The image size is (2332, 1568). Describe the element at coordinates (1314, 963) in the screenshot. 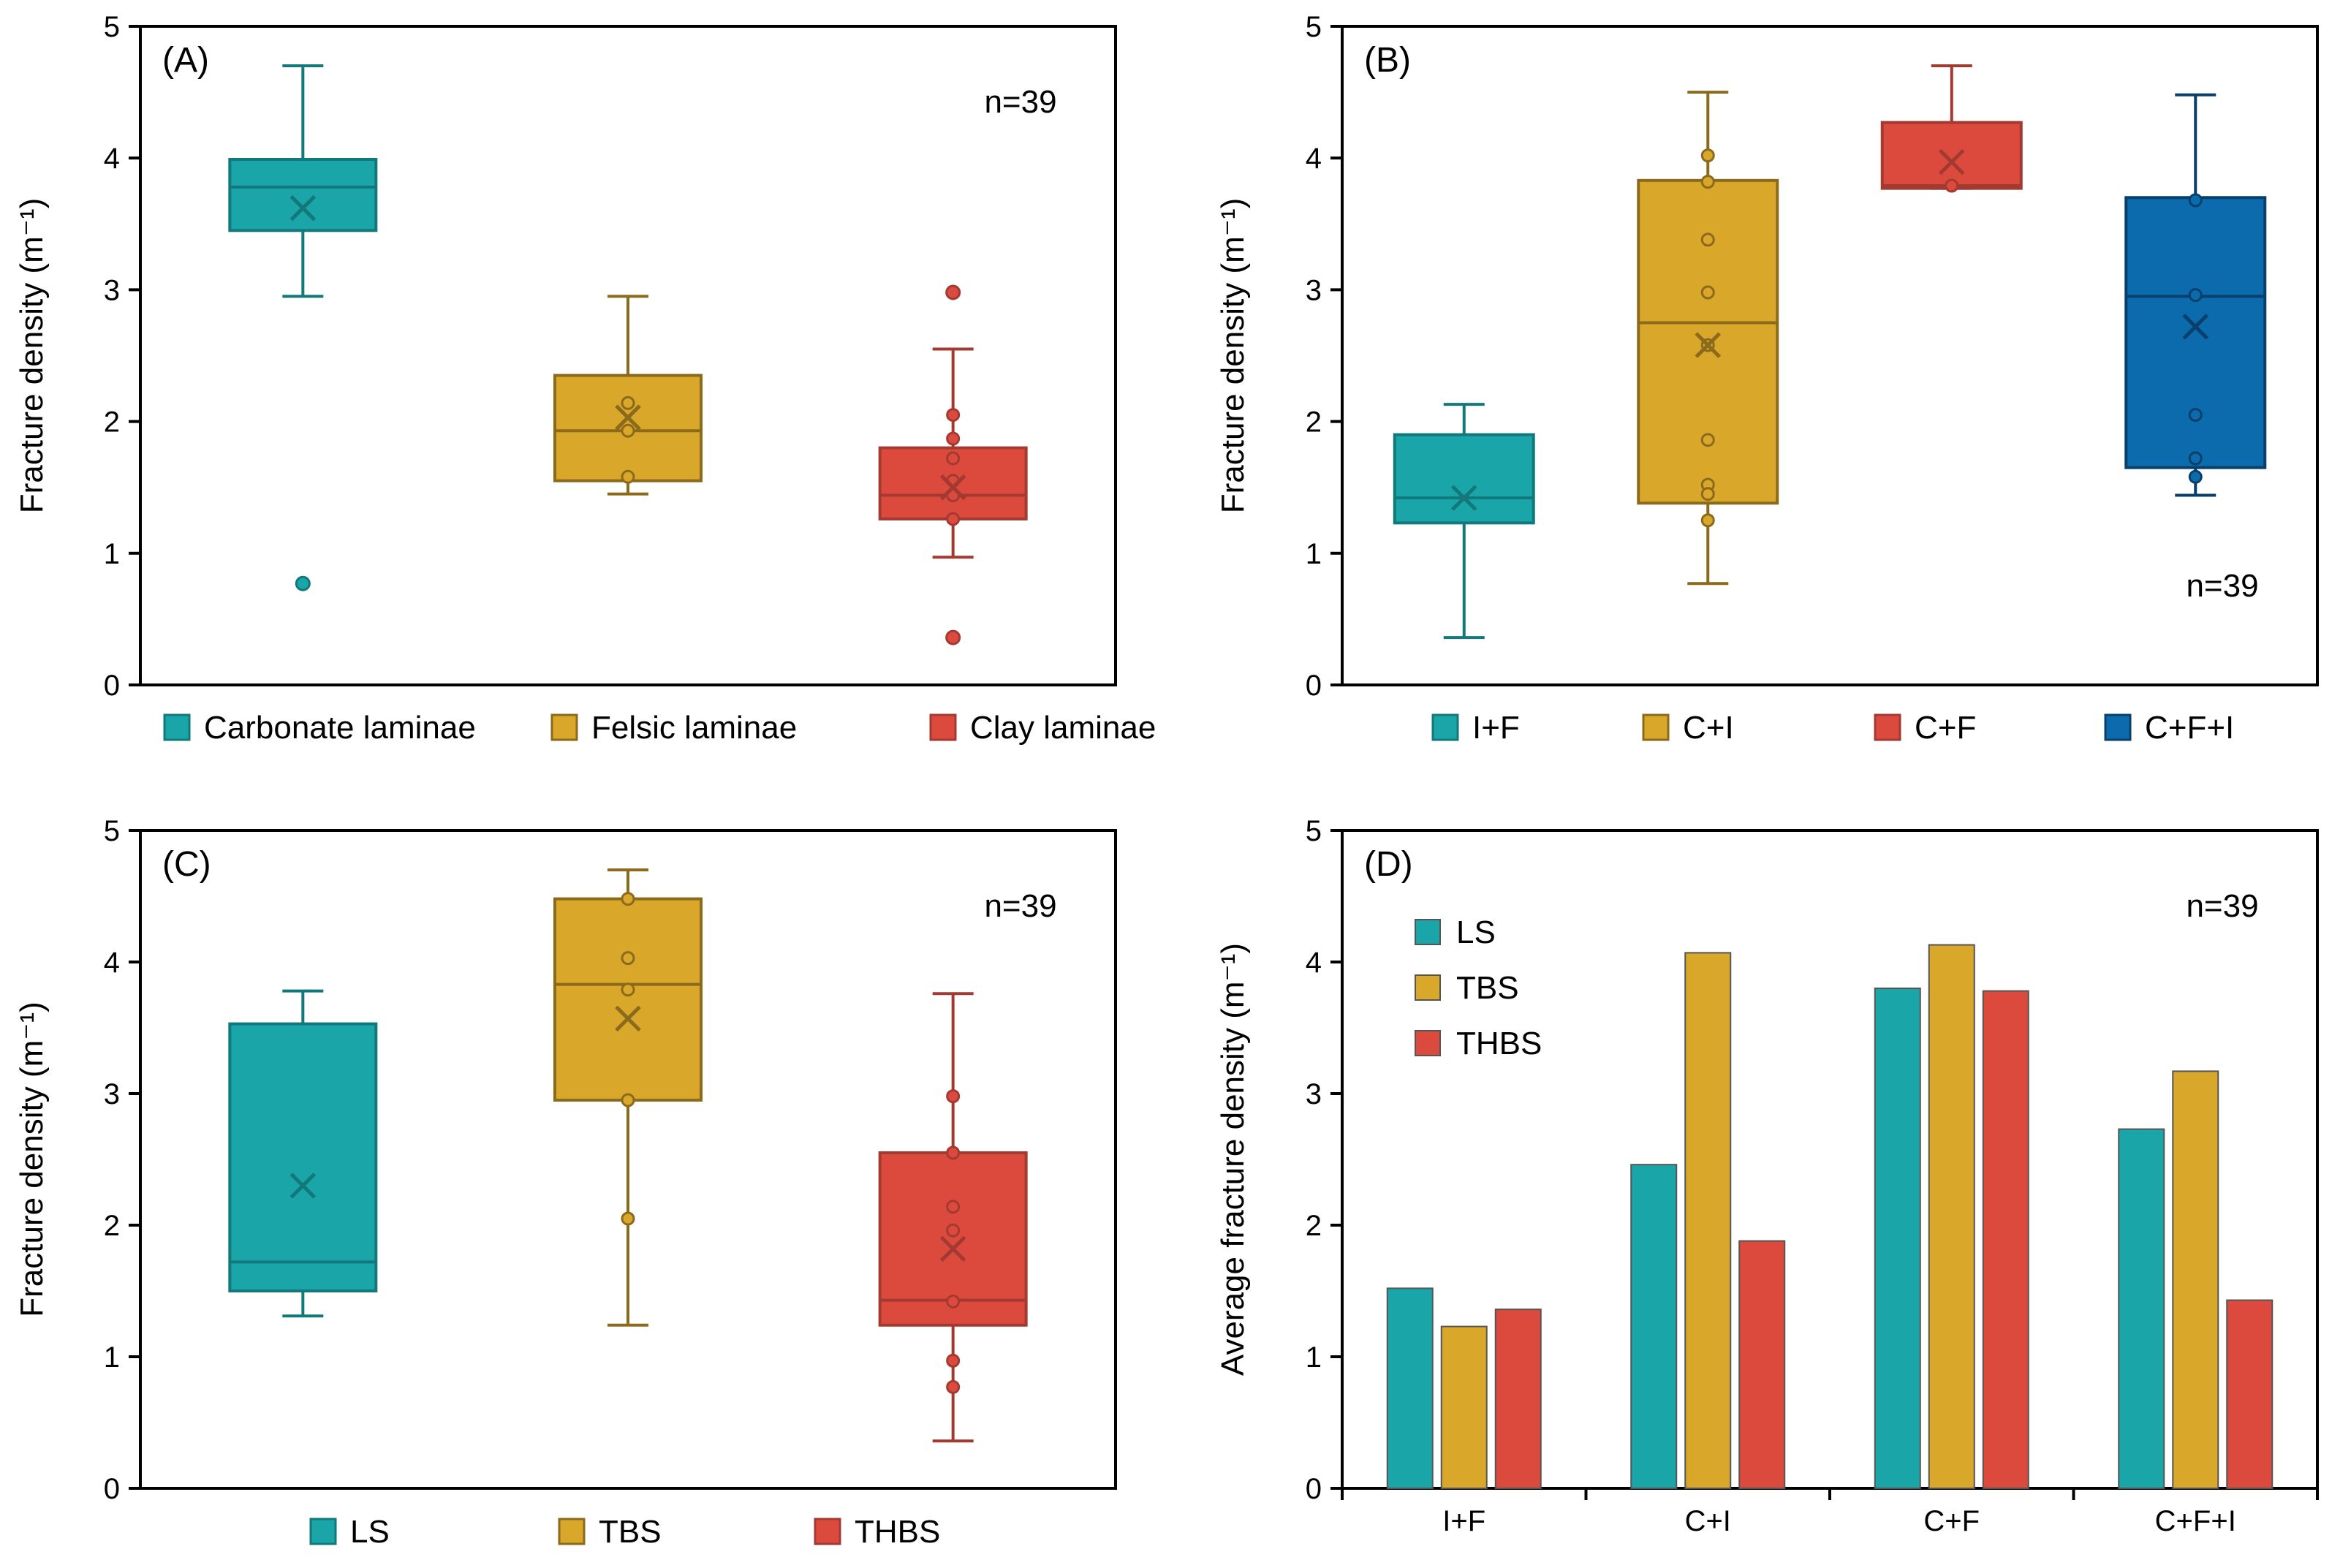

I see `y-tick-label: 4` at that location.